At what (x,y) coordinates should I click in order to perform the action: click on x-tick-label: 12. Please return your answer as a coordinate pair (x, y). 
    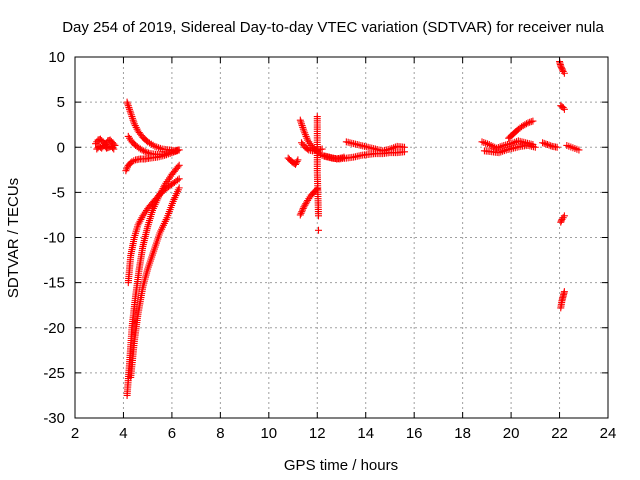
    Looking at the image, I should click on (317, 433).